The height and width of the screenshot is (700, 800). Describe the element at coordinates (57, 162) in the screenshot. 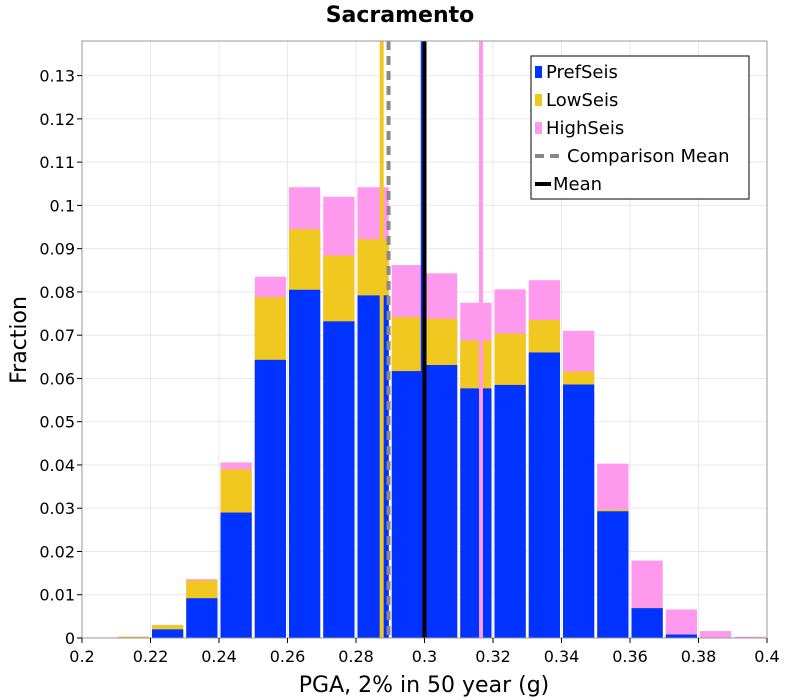

I see `y-tick-label: 0.11` at that location.